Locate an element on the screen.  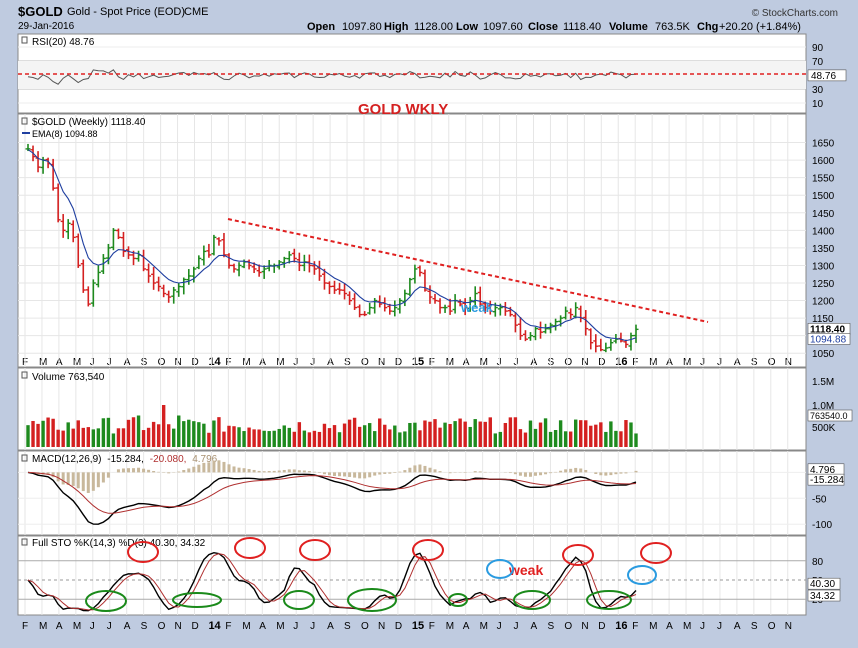
sto-title: Full STO %K(14,3) %D(3) 40.30, 34.32 is located at coordinates (119, 543).